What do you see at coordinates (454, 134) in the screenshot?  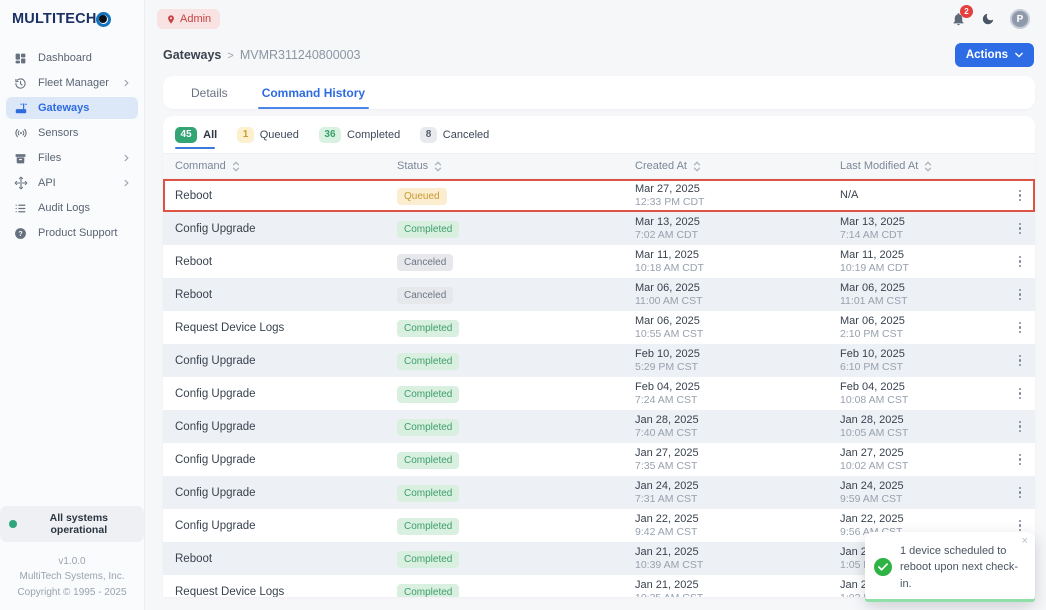 I see `filter-canceled: 8 Canceled` at bounding box center [454, 134].